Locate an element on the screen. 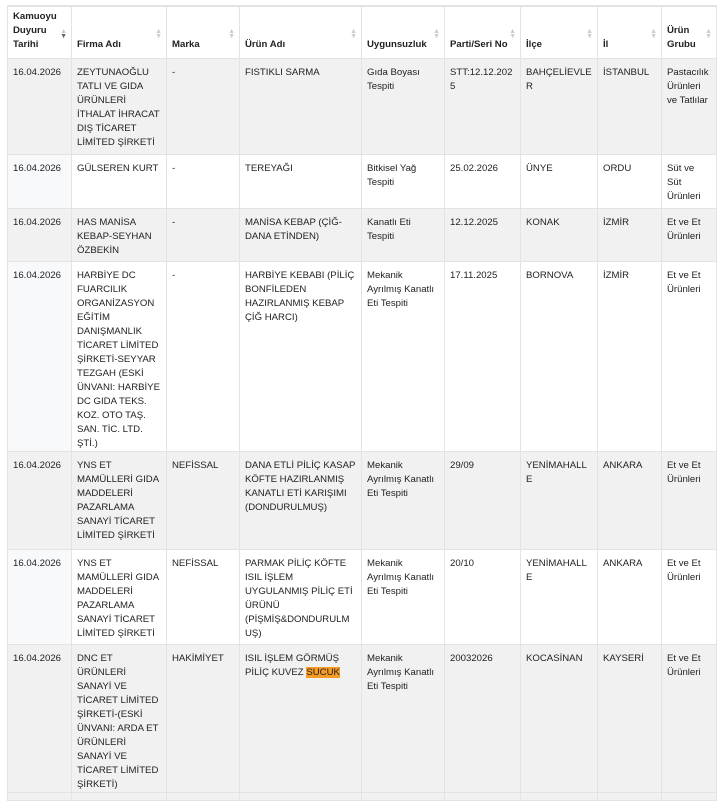  cell-6: KOCASİNAN is located at coordinates (559, 718).